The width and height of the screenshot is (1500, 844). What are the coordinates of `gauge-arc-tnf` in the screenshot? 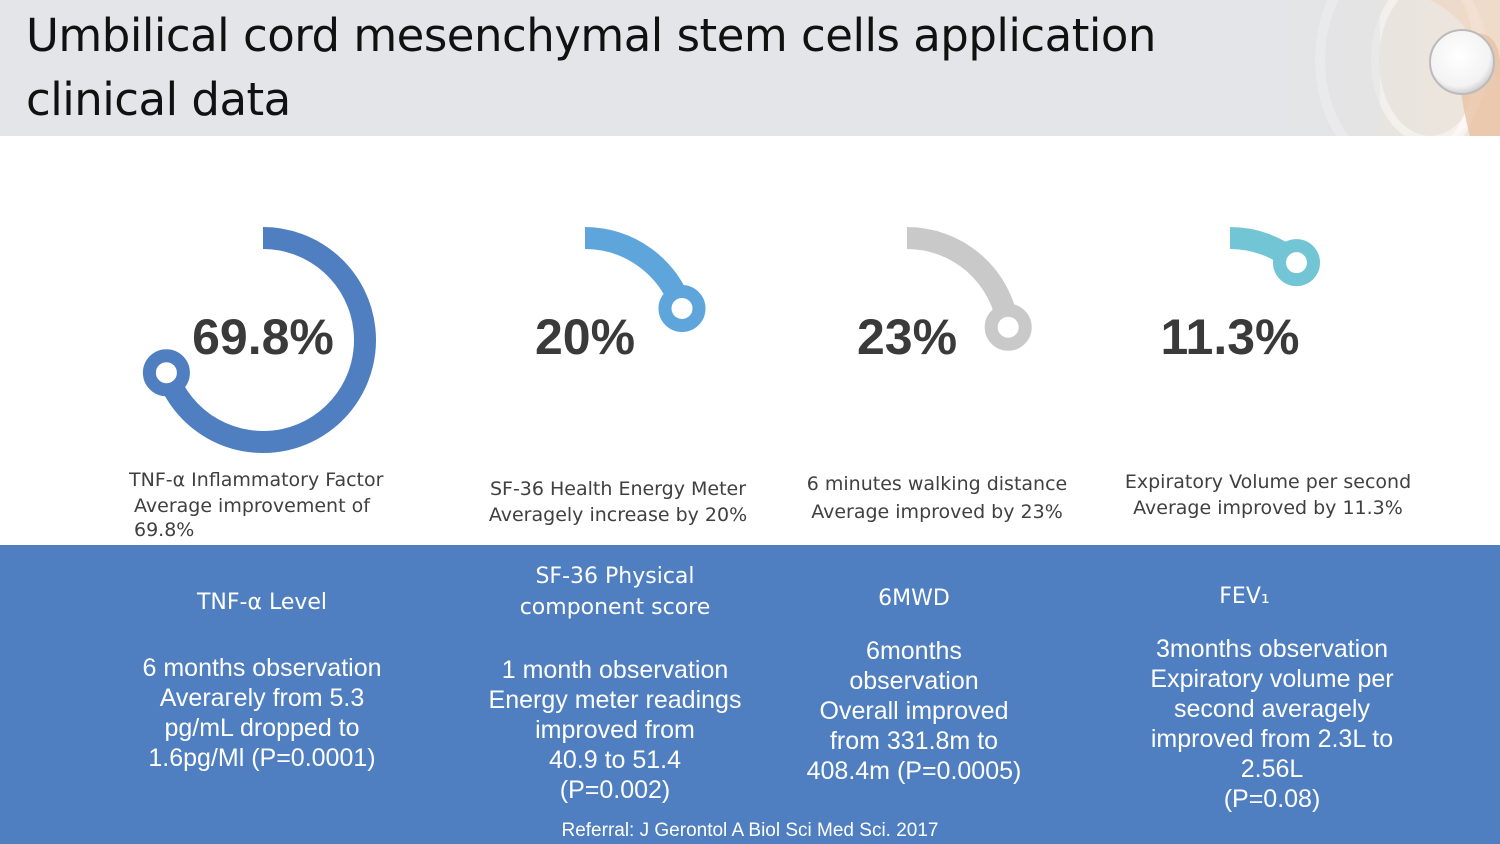 It's located at (265, 340).